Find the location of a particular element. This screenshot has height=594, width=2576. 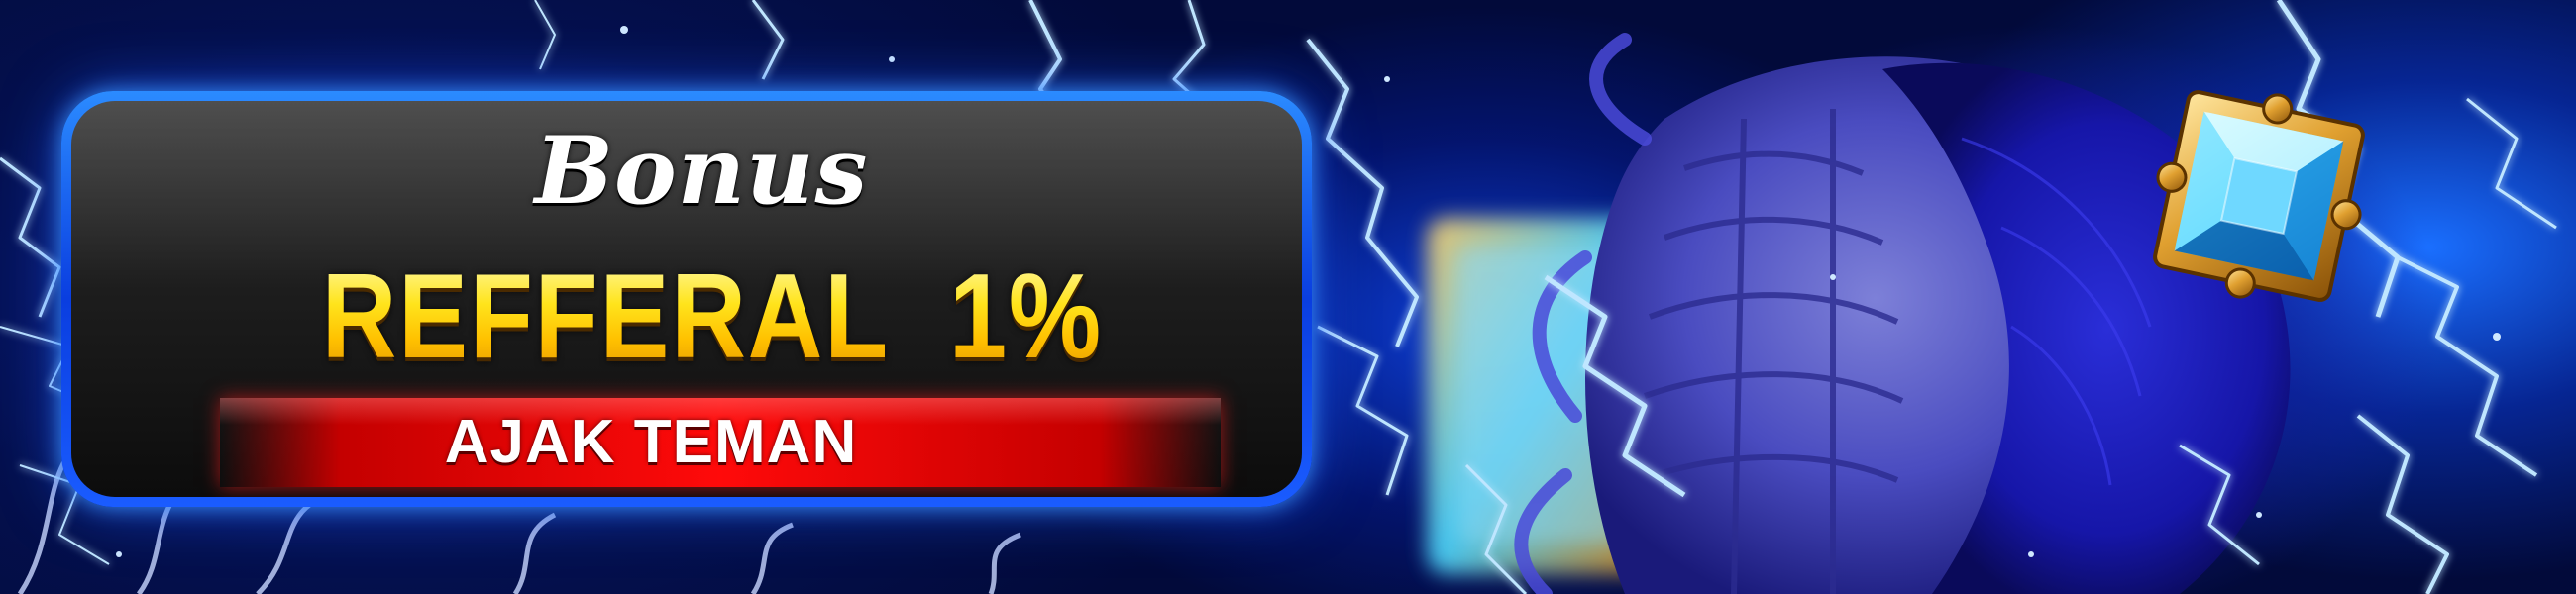

headline-text: REFFERAL 1% is located at coordinates (687, 315).